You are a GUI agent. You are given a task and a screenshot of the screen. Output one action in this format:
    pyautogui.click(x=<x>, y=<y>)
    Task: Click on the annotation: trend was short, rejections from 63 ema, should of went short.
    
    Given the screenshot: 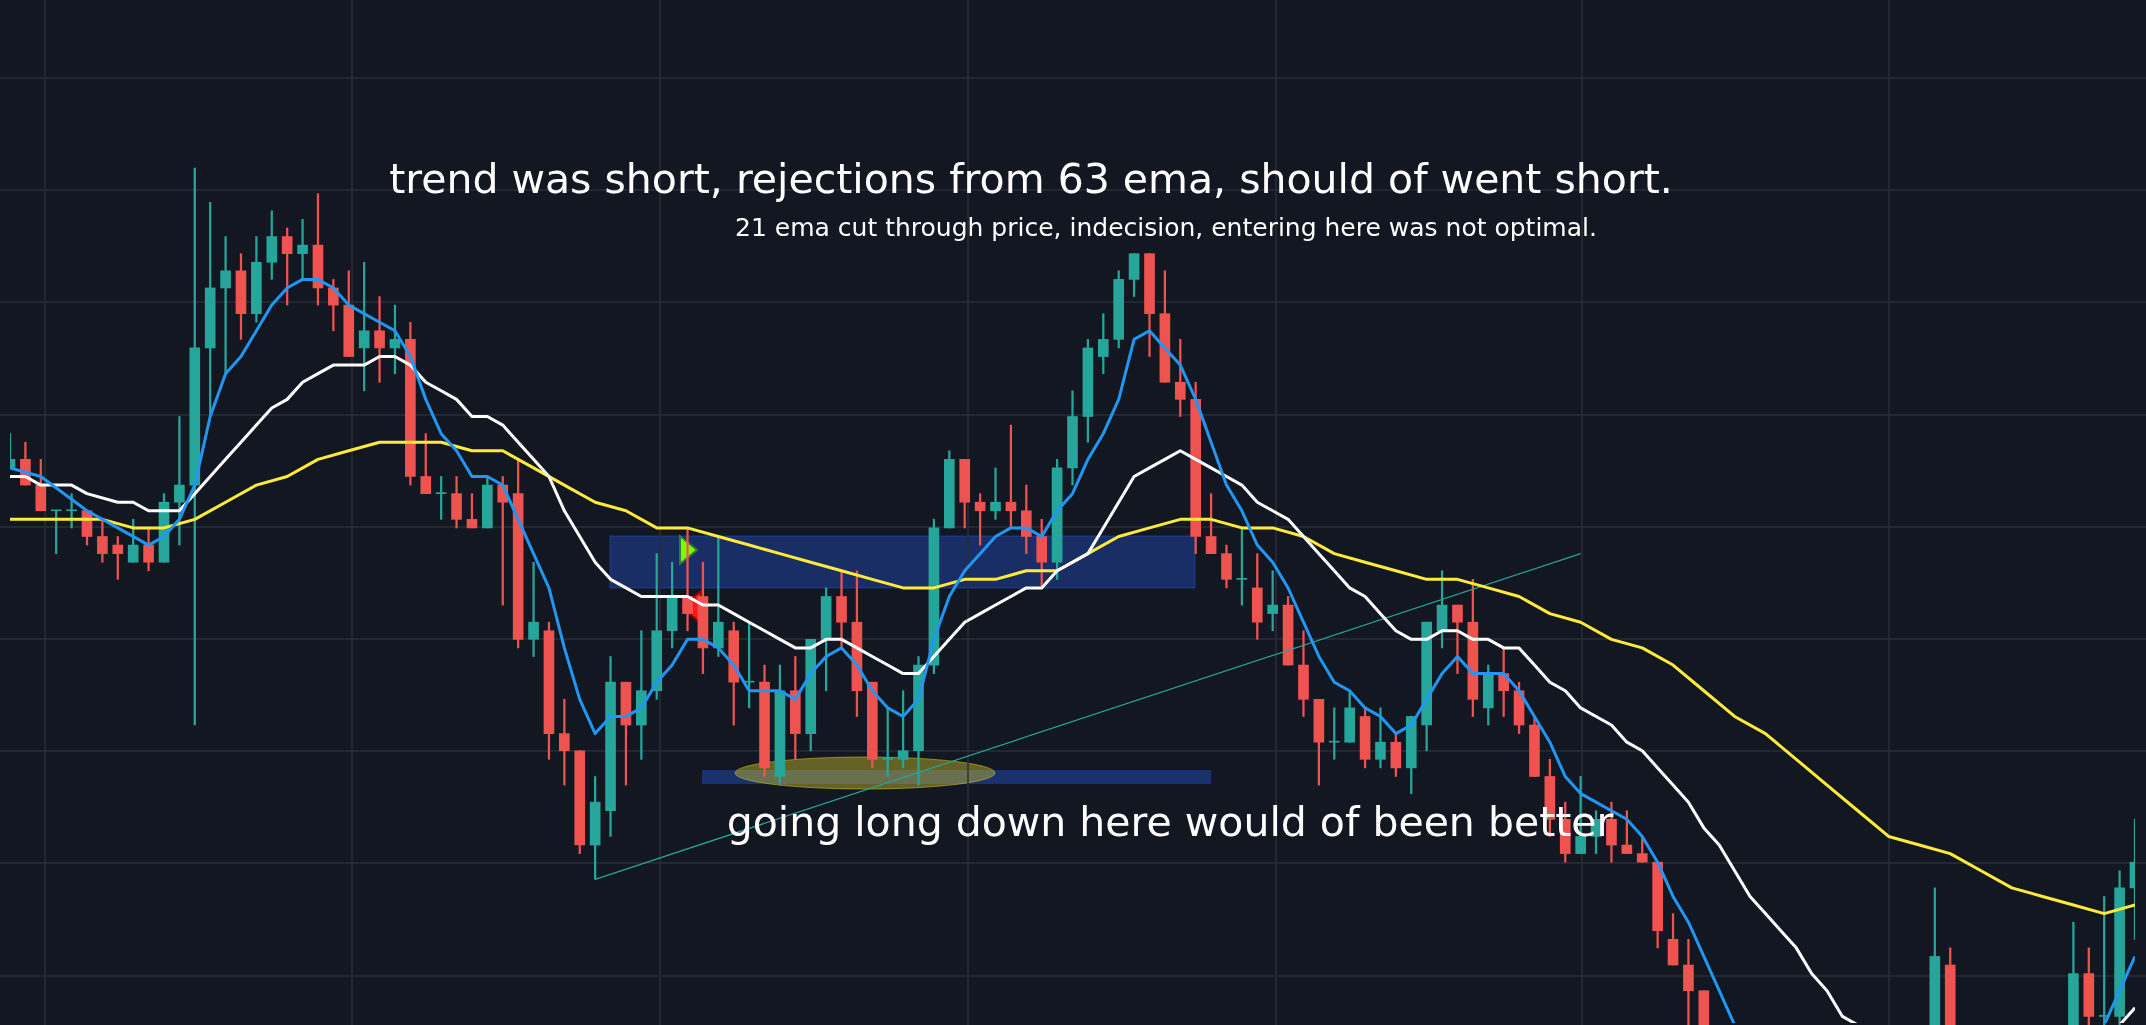 What is the action you would take?
    pyautogui.click(x=1031, y=178)
    